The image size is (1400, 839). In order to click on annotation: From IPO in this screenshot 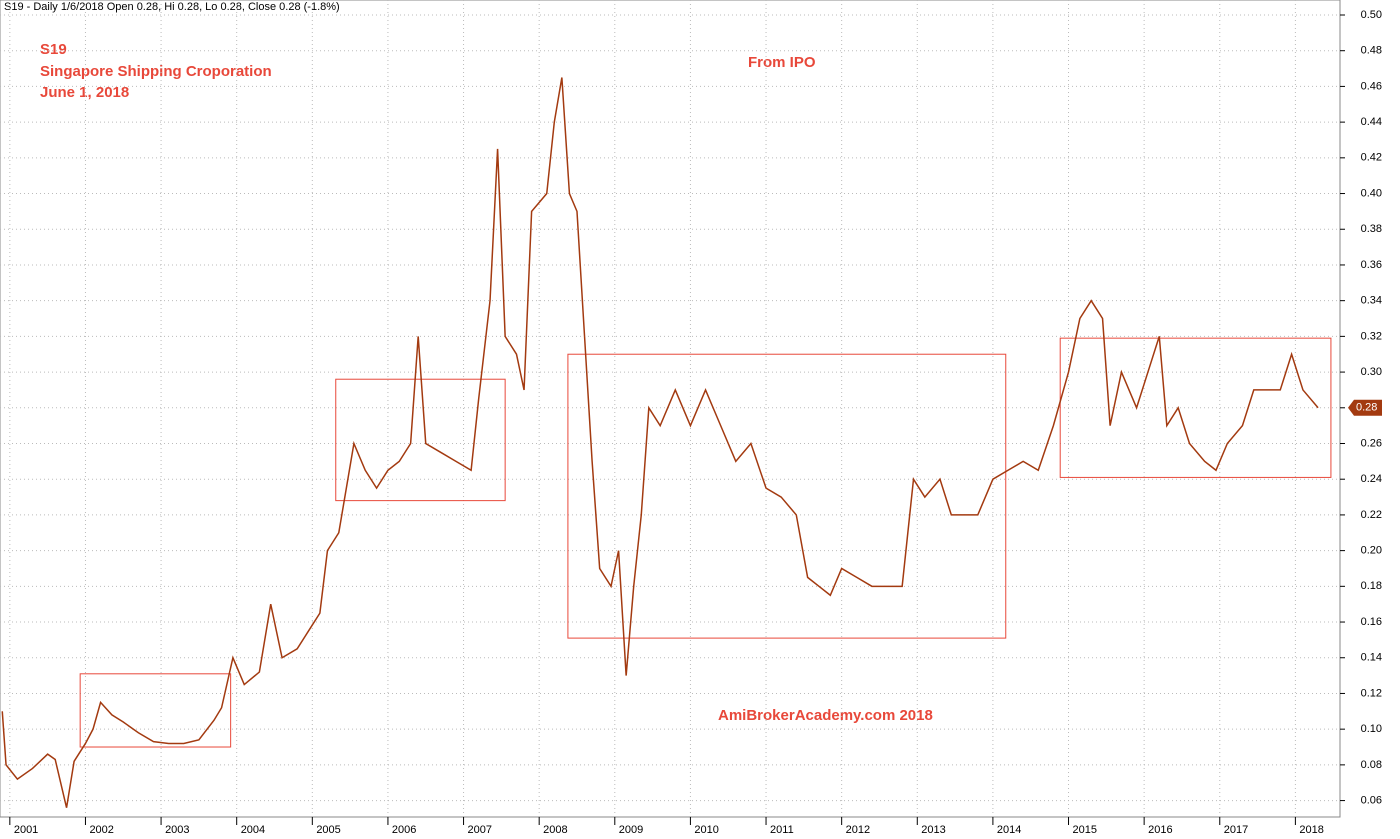, I will do `click(782, 62)`.